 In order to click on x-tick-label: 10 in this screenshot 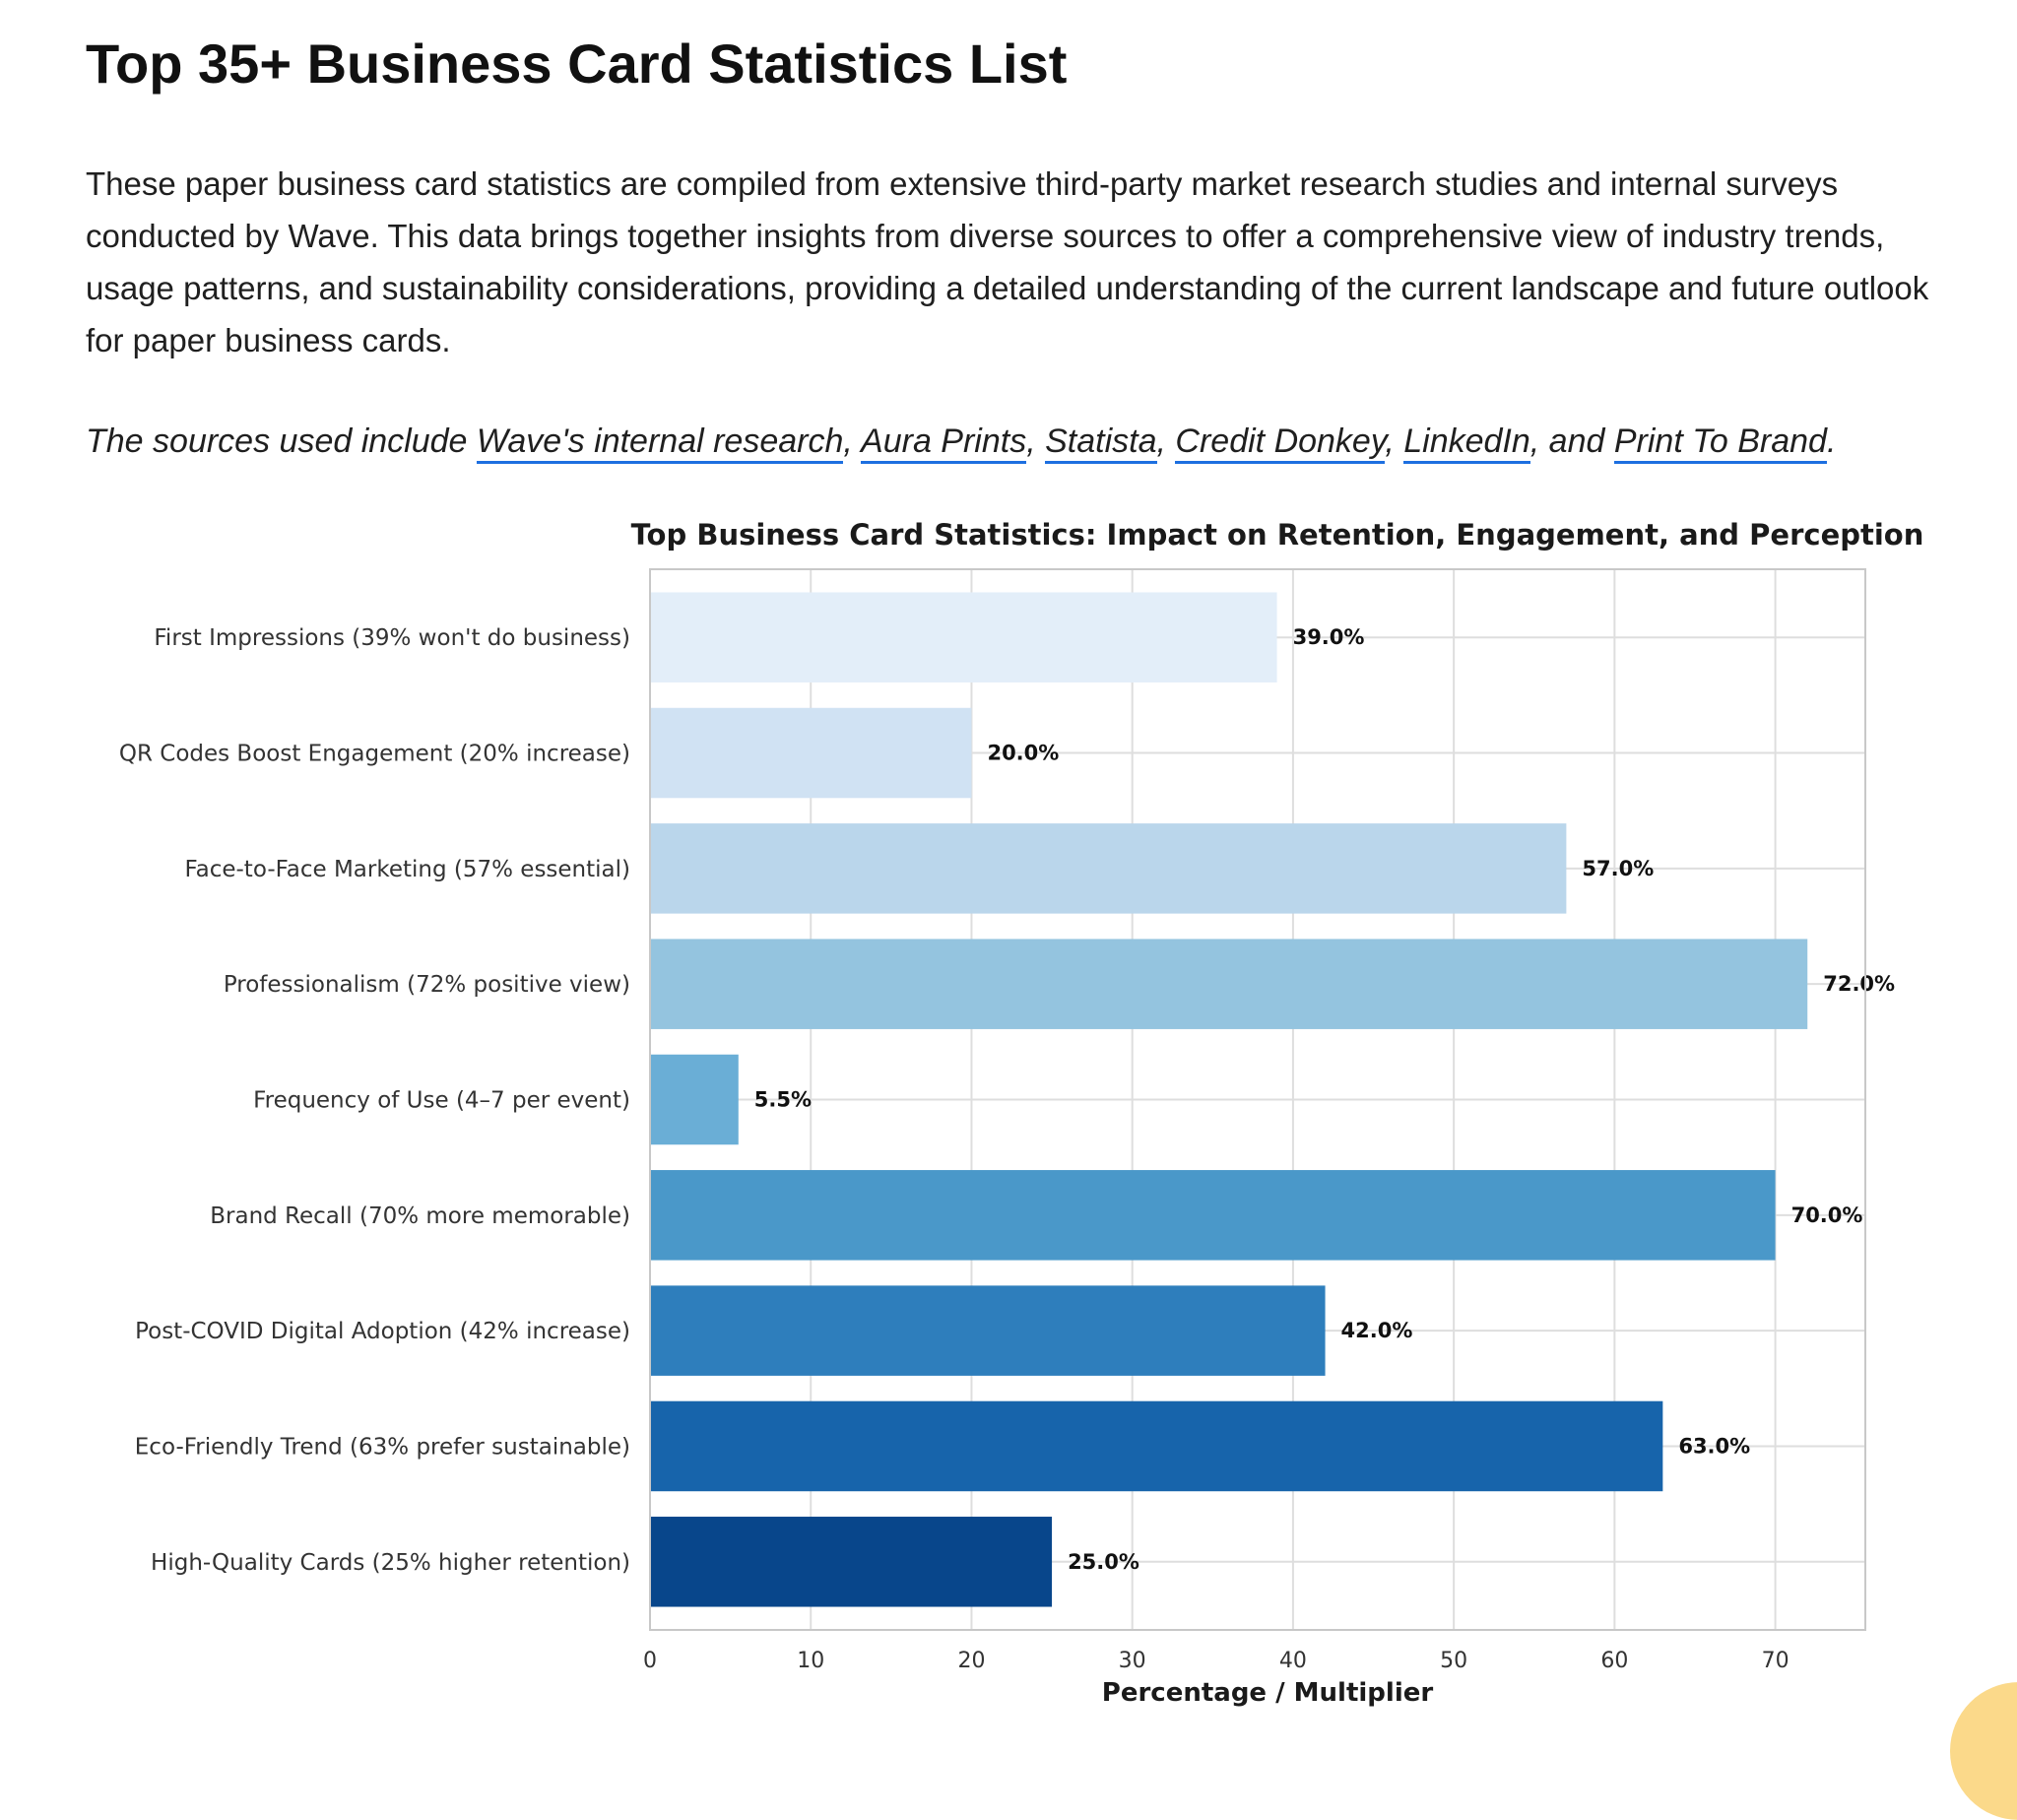, I will do `click(810, 1661)`.